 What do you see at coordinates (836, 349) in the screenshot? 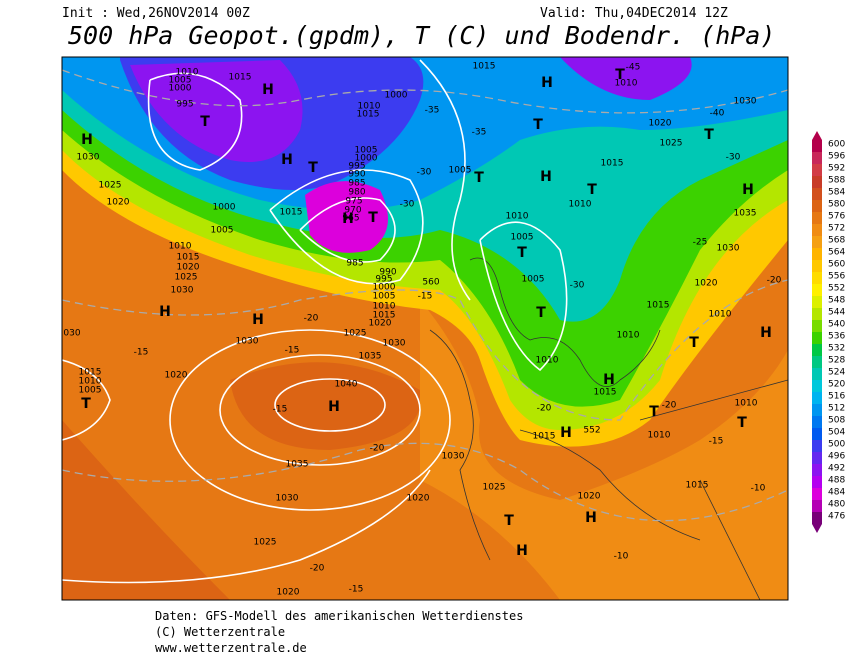
I see `colorbar-label: 532` at bounding box center [836, 349].